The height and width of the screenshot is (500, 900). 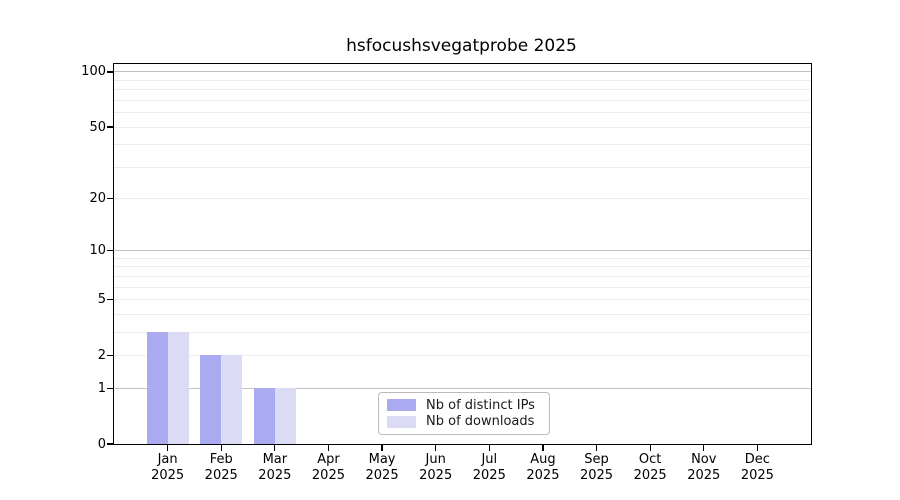 I want to click on x-tick-label: Dec 2025, so click(x=757, y=468).